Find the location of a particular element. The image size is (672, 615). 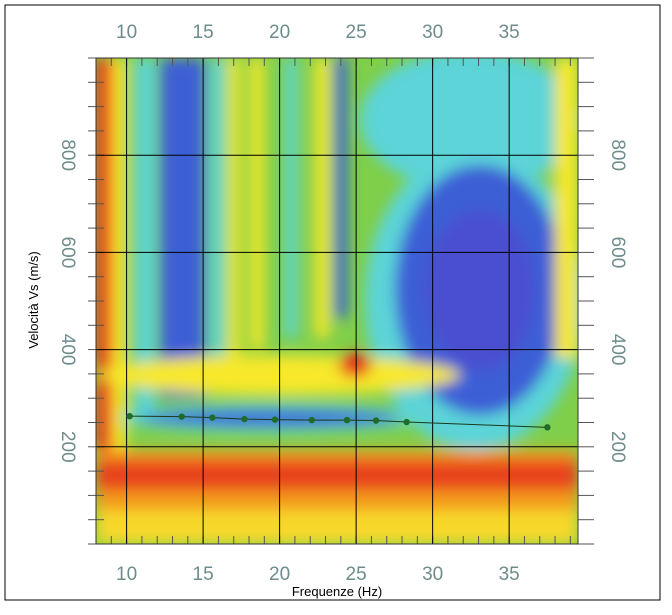

x-axis-label: Frequenze (Hz) is located at coordinates (337, 591).